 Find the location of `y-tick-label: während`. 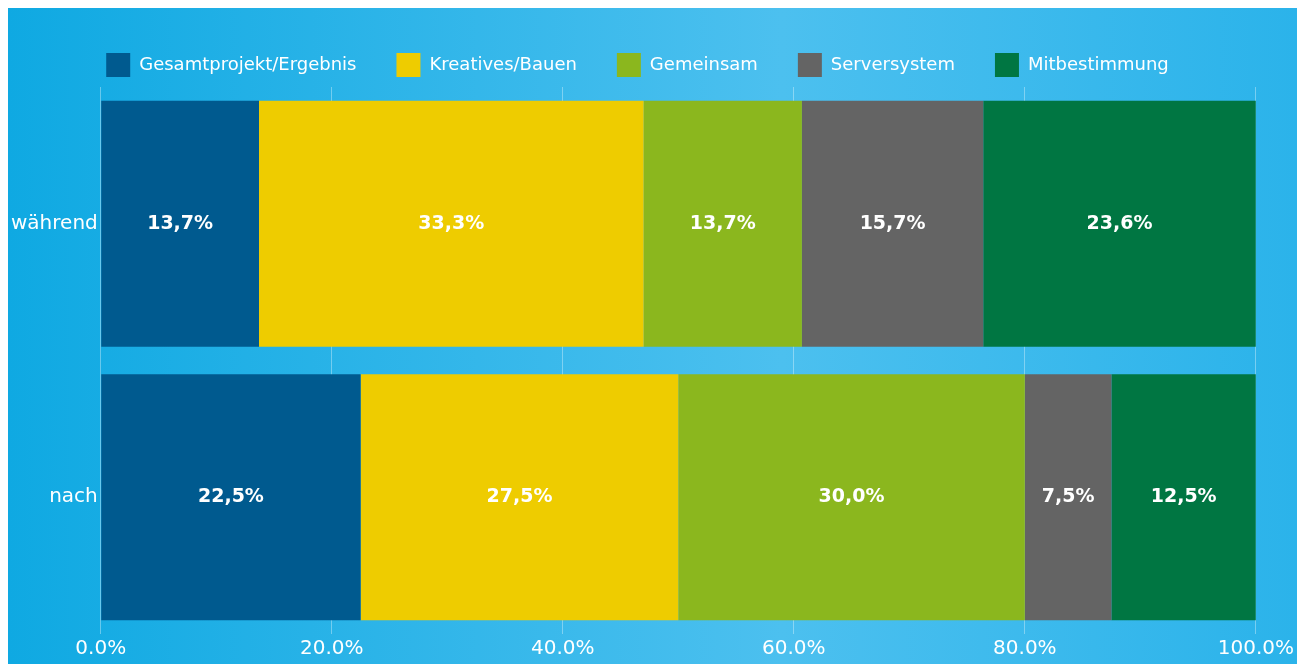

y-tick-label: während is located at coordinates (54, 221).